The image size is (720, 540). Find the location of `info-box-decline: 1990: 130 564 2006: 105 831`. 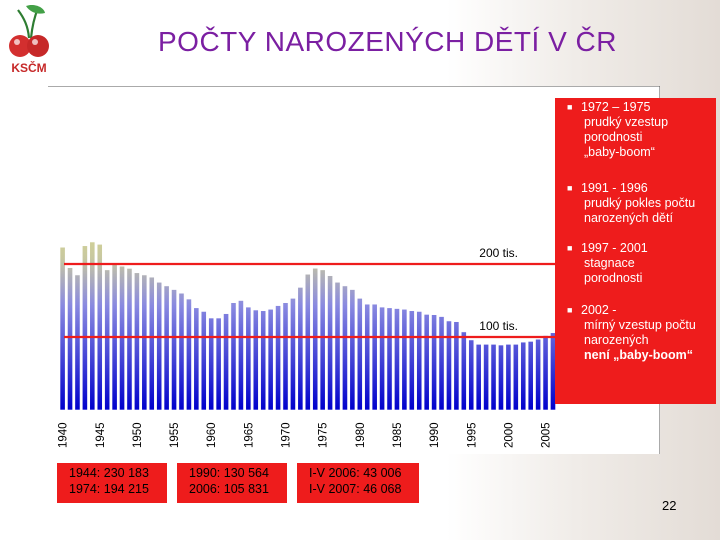

info-box-decline: 1990: 130 564 2006: 105 831 is located at coordinates (232, 483).